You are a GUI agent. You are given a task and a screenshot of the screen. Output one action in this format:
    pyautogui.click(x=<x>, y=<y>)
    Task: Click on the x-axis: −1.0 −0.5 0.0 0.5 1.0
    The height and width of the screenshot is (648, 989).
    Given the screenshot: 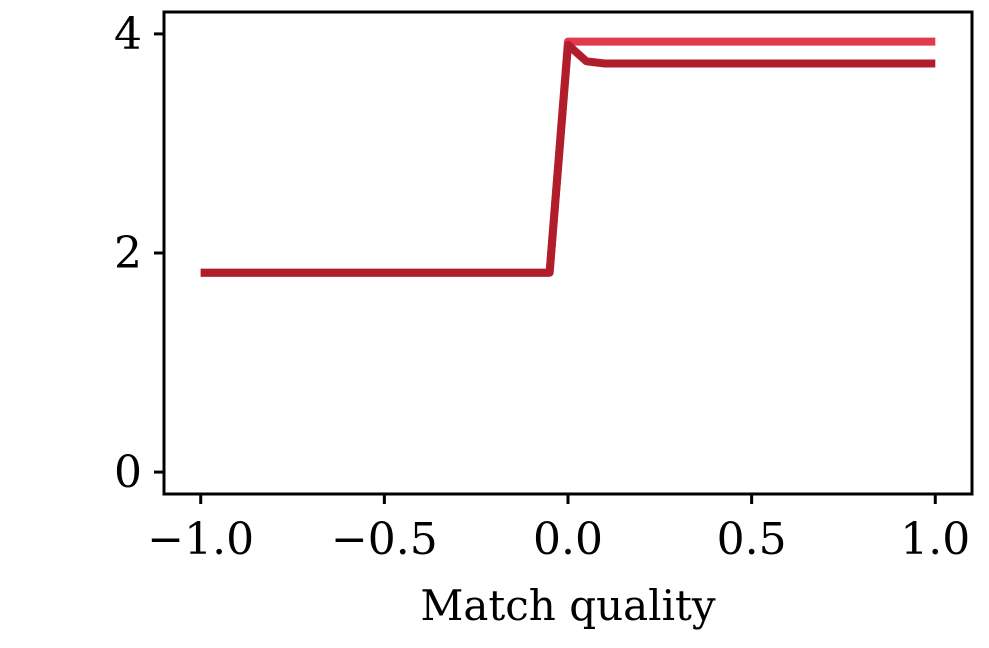 What is the action you would take?
    pyautogui.click(x=558, y=529)
    